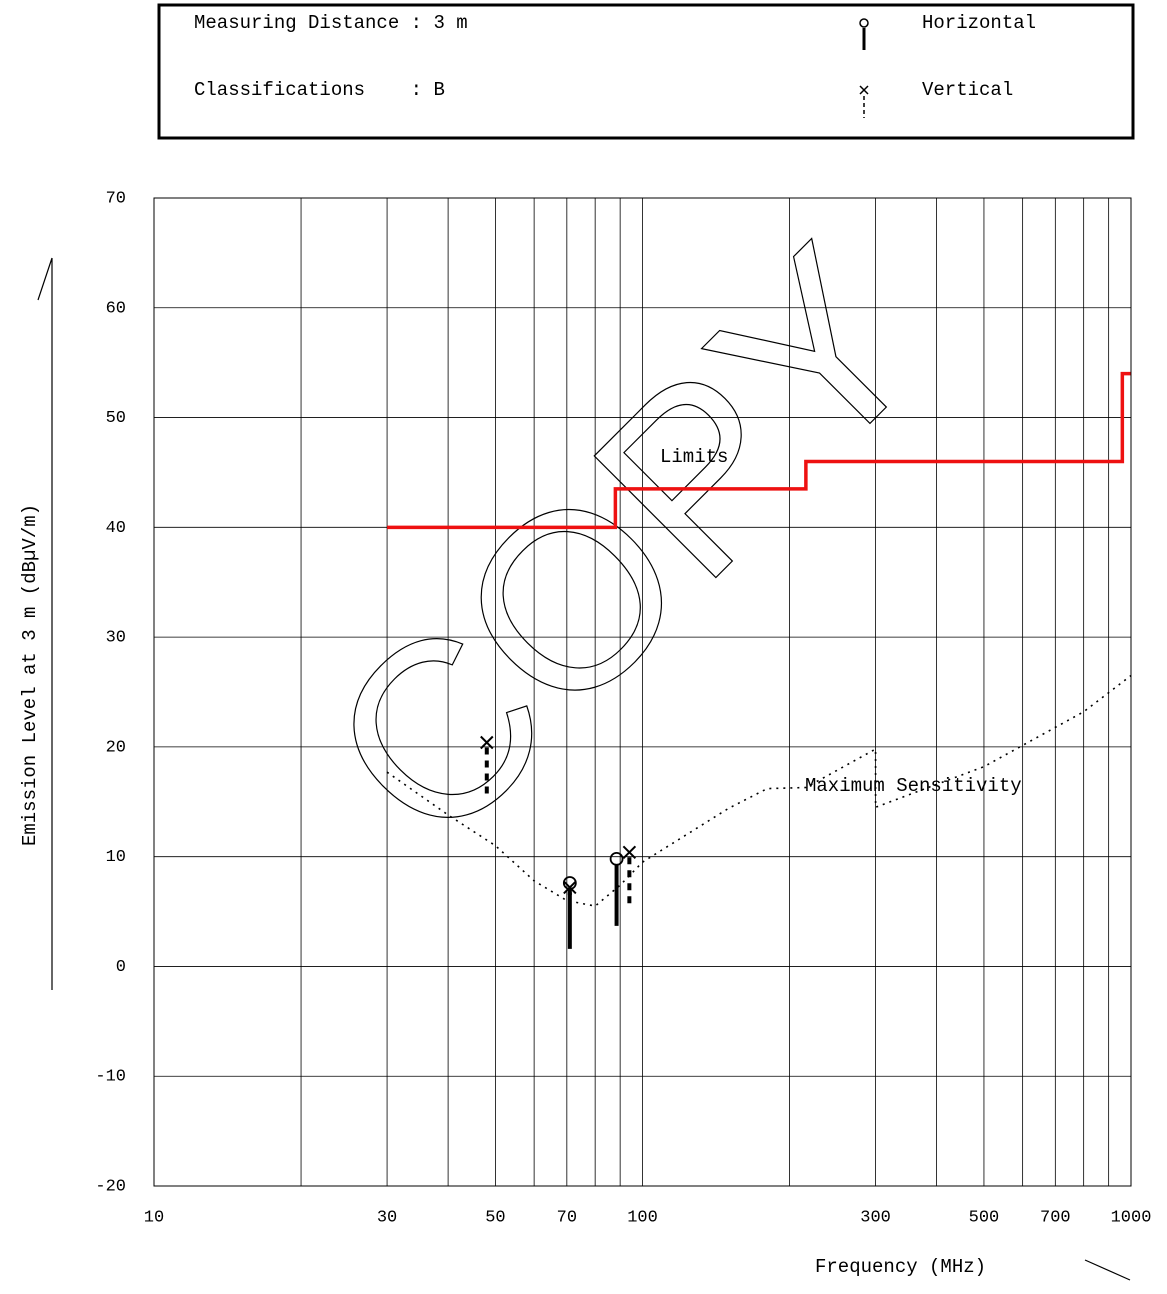 This screenshot has width=1167, height=1294. Describe the element at coordinates (900, 1267) in the screenshot. I see `x-axis-label: Frequency (MHz)` at that location.